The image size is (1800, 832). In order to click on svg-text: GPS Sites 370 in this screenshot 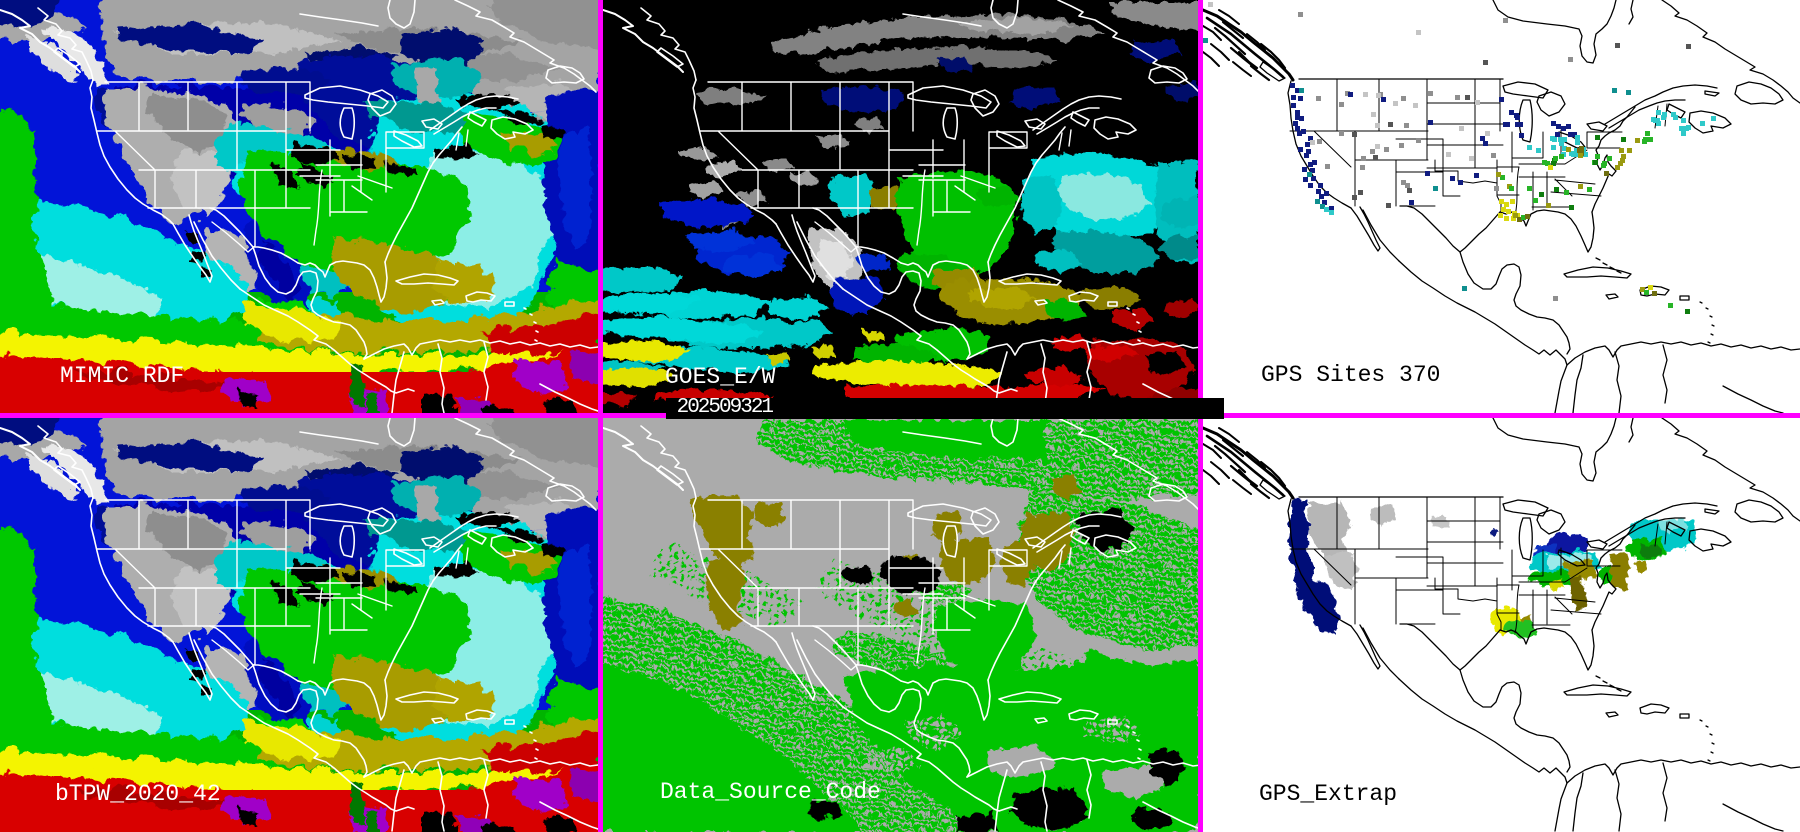, I will do `click(1350, 375)`.